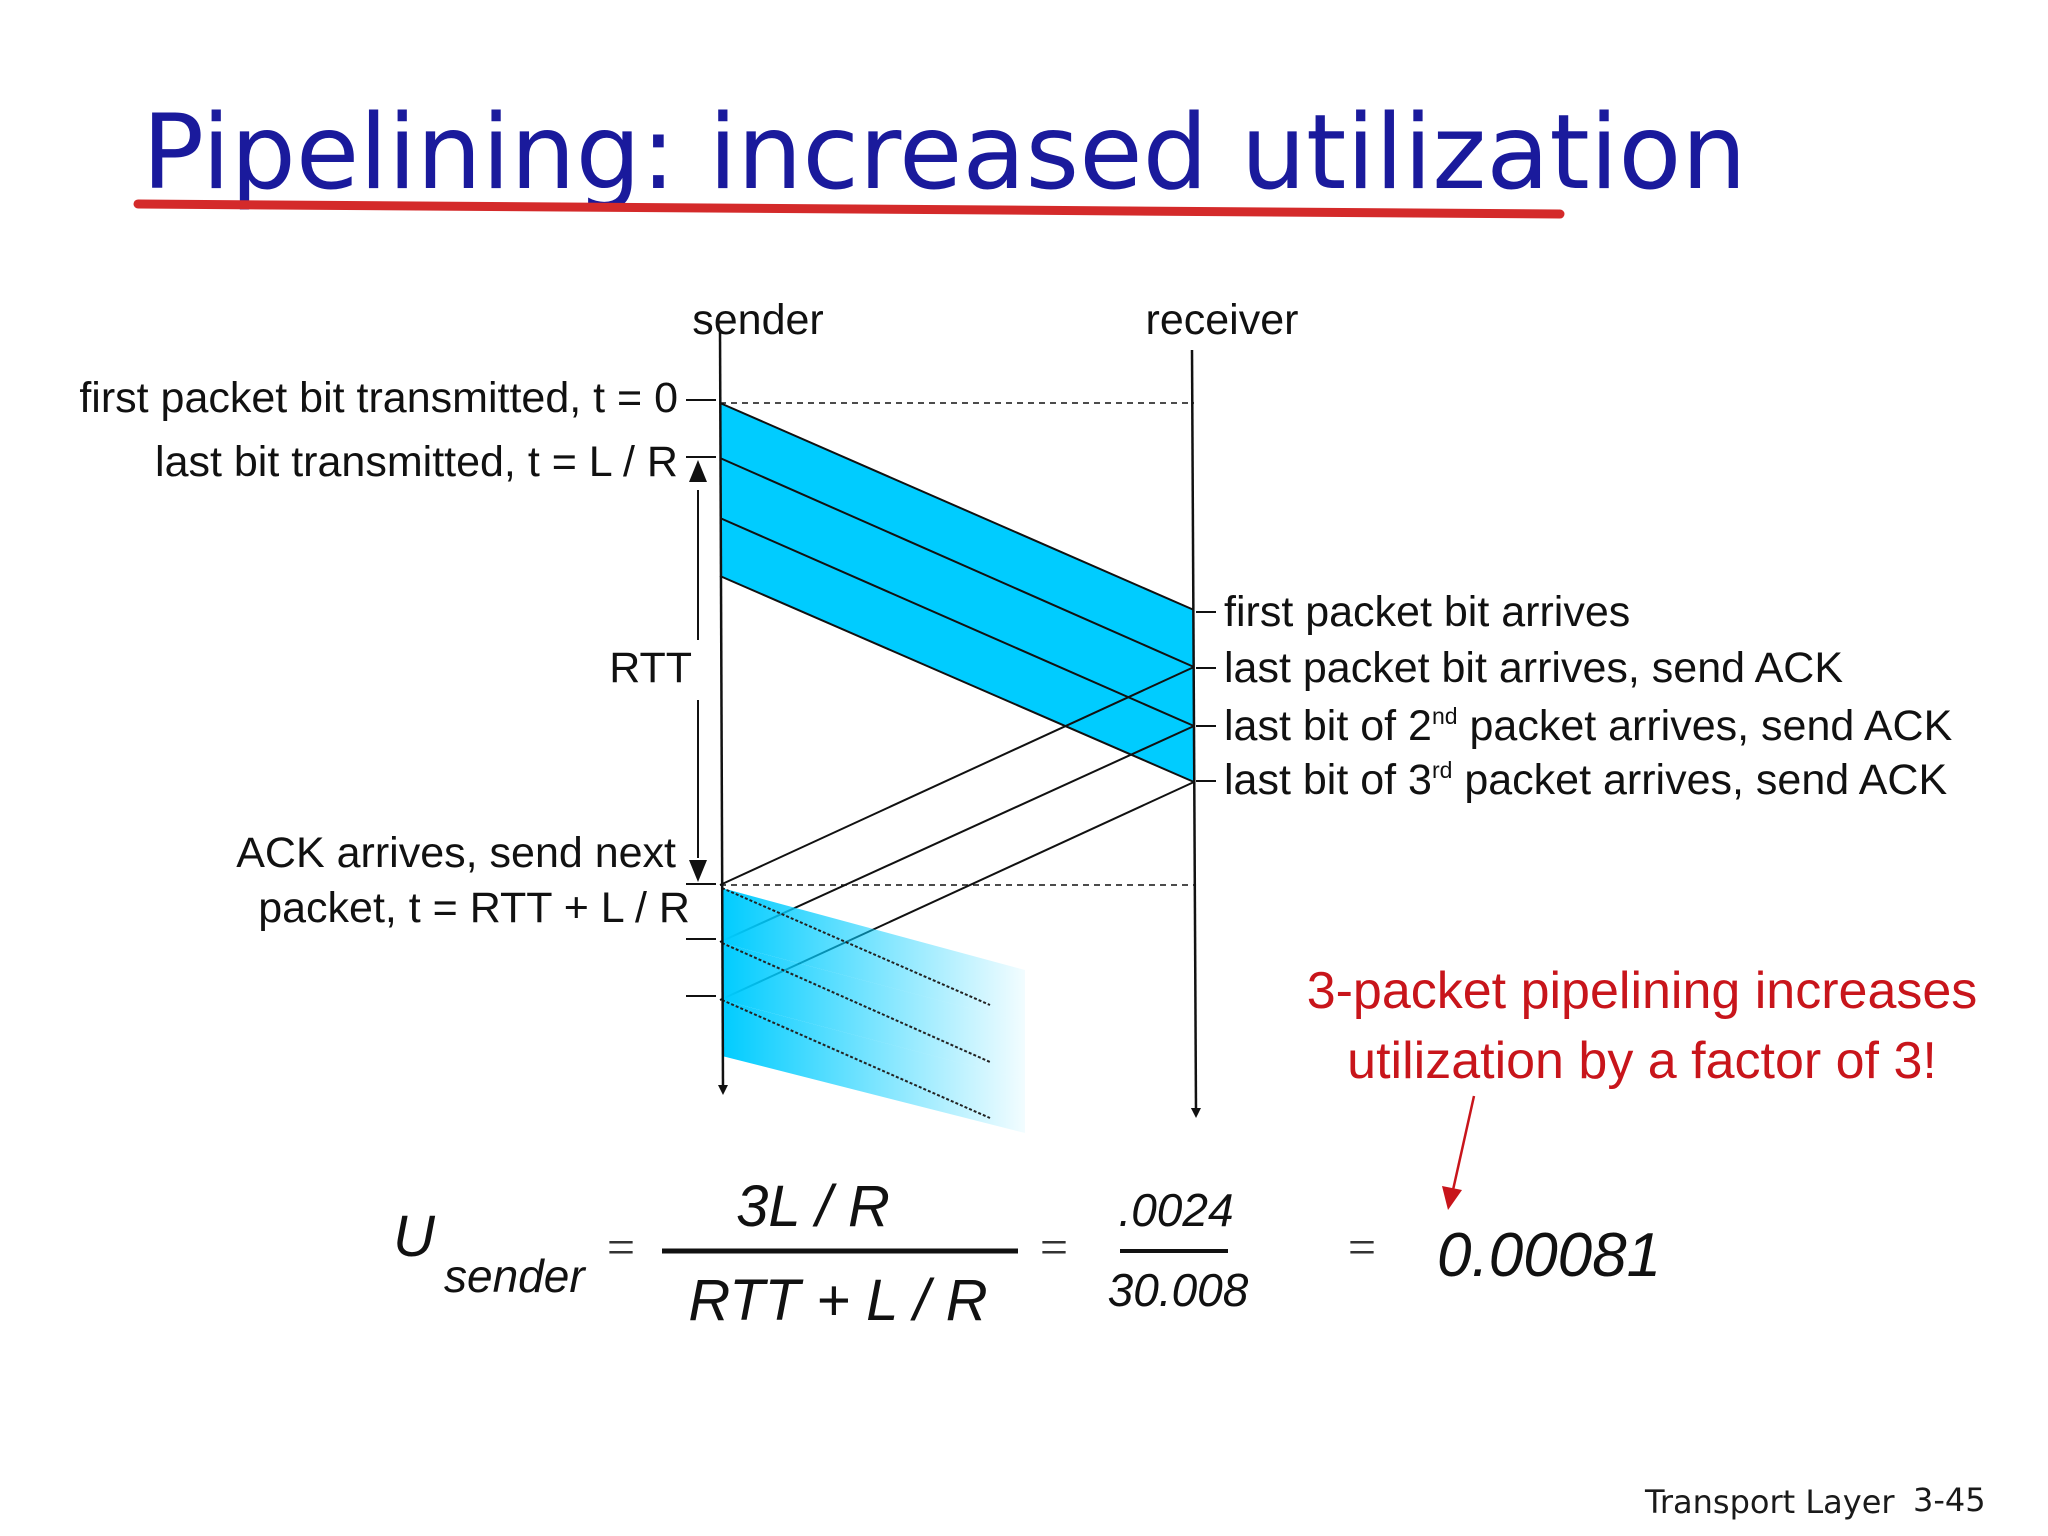 The width and height of the screenshot is (2048, 1536). I want to click on rtt-arrowhead-down, so click(698, 871).